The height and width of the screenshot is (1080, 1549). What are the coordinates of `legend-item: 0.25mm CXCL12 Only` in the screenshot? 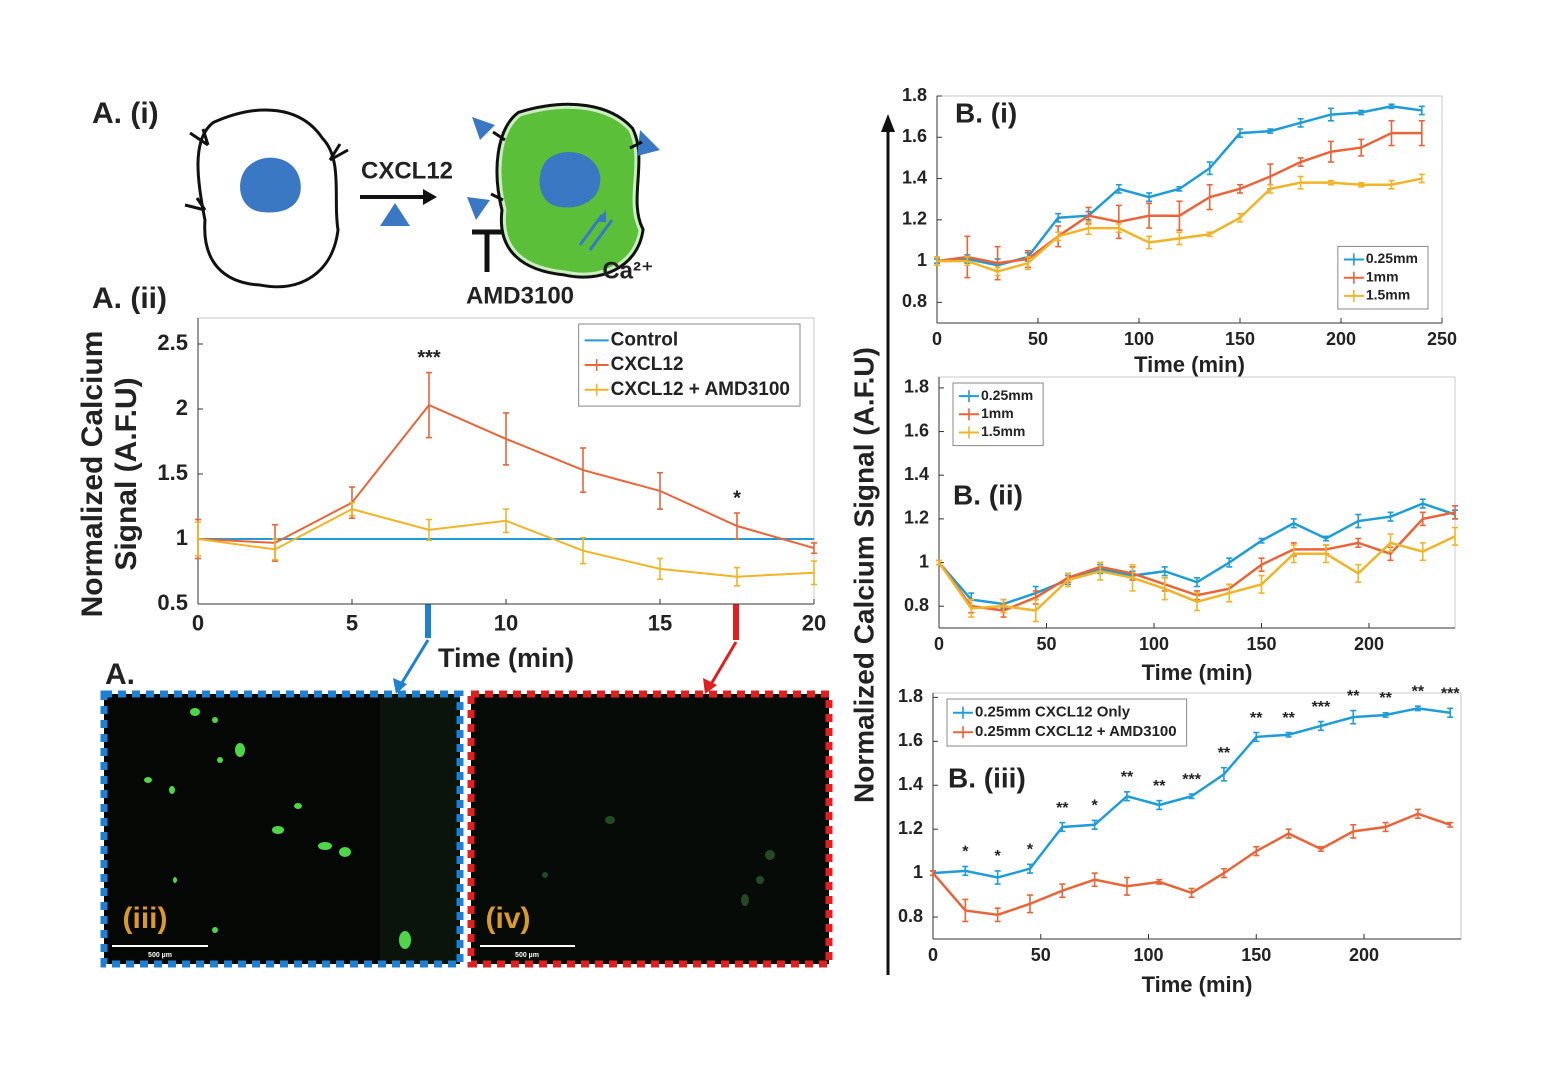 It's located at (1042, 712).